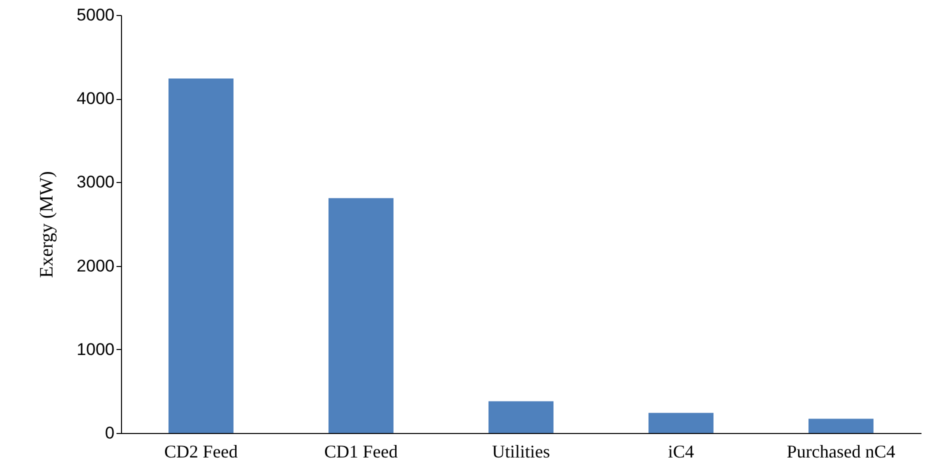 This screenshot has width=925, height=476. I want to click on y-tick-label: 4000, so click(95, 98).